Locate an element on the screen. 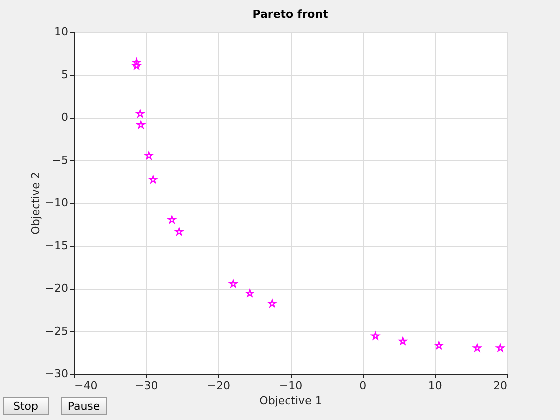  x-tick-label: −30 is located at coordinates (146, 386).